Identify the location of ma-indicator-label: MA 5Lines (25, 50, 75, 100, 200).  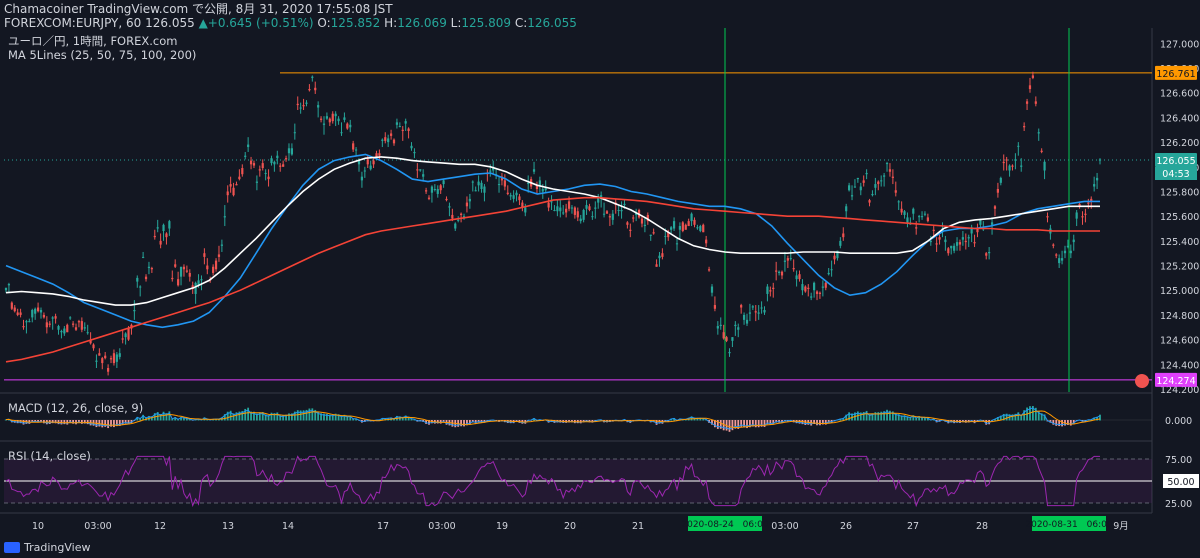
(102, 55).